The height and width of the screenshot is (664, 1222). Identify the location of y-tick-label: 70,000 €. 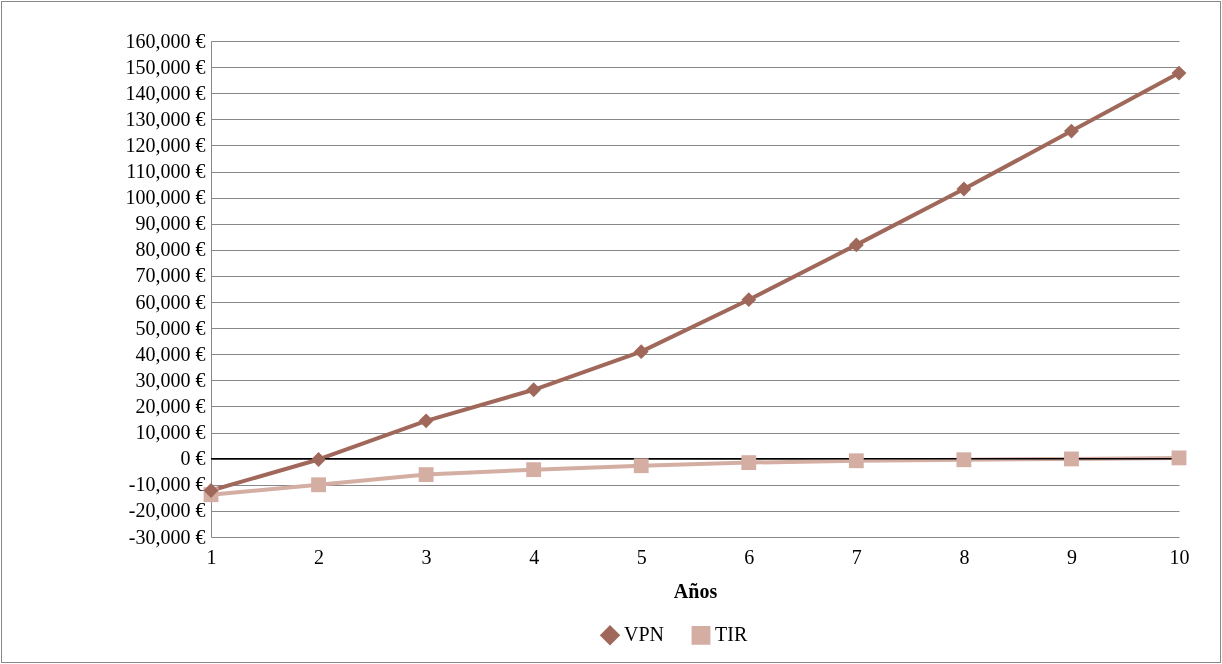
(170, 275).